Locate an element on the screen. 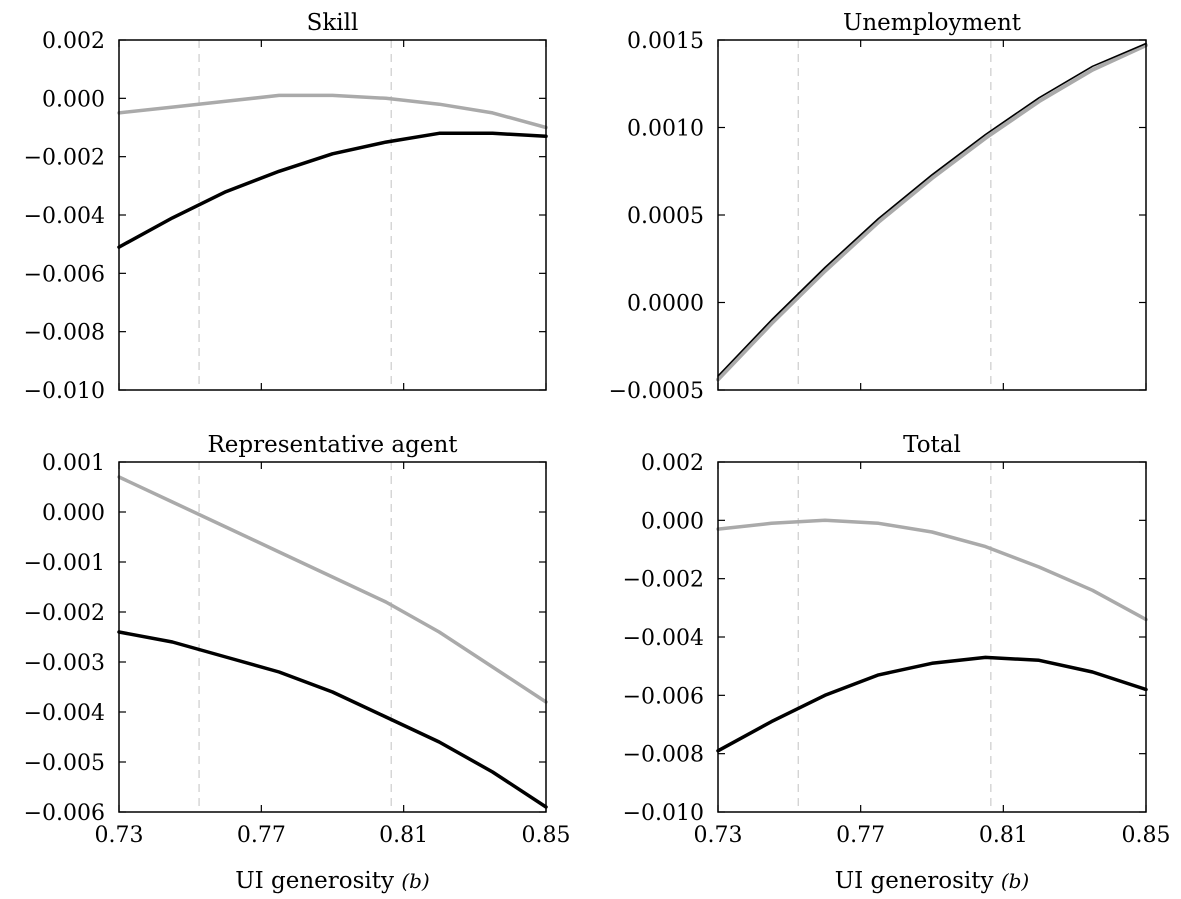  panel-title: Skill is located at coordinates (333, 23).